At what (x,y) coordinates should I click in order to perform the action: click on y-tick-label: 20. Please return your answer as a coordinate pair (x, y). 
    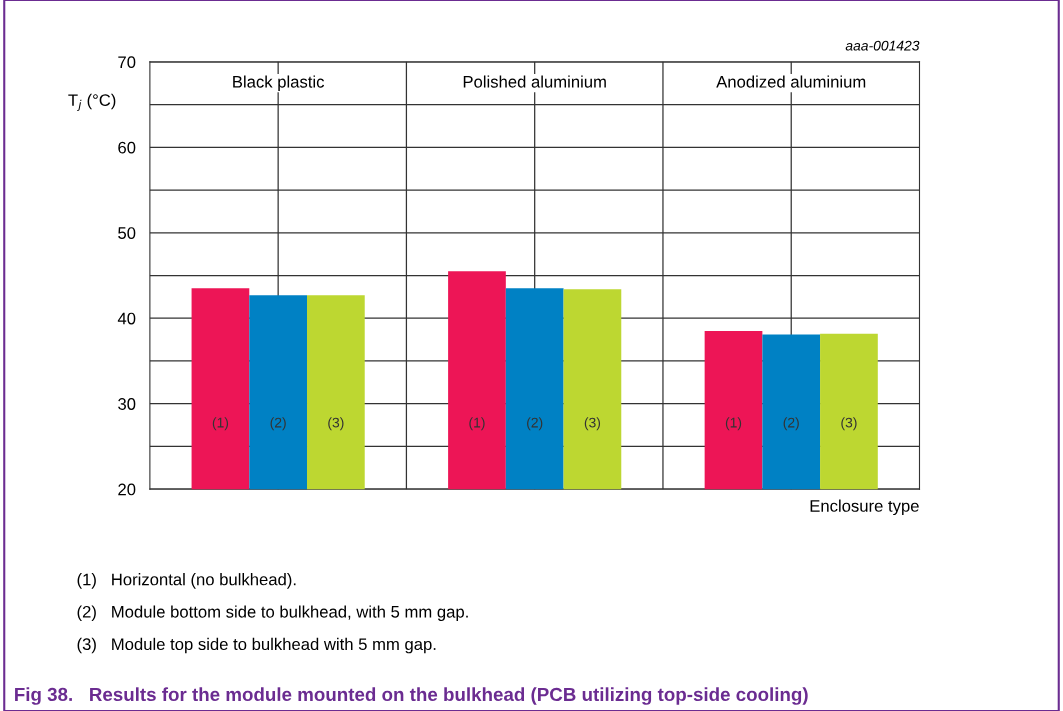
    Looking at the image, I should click on (127, 489).